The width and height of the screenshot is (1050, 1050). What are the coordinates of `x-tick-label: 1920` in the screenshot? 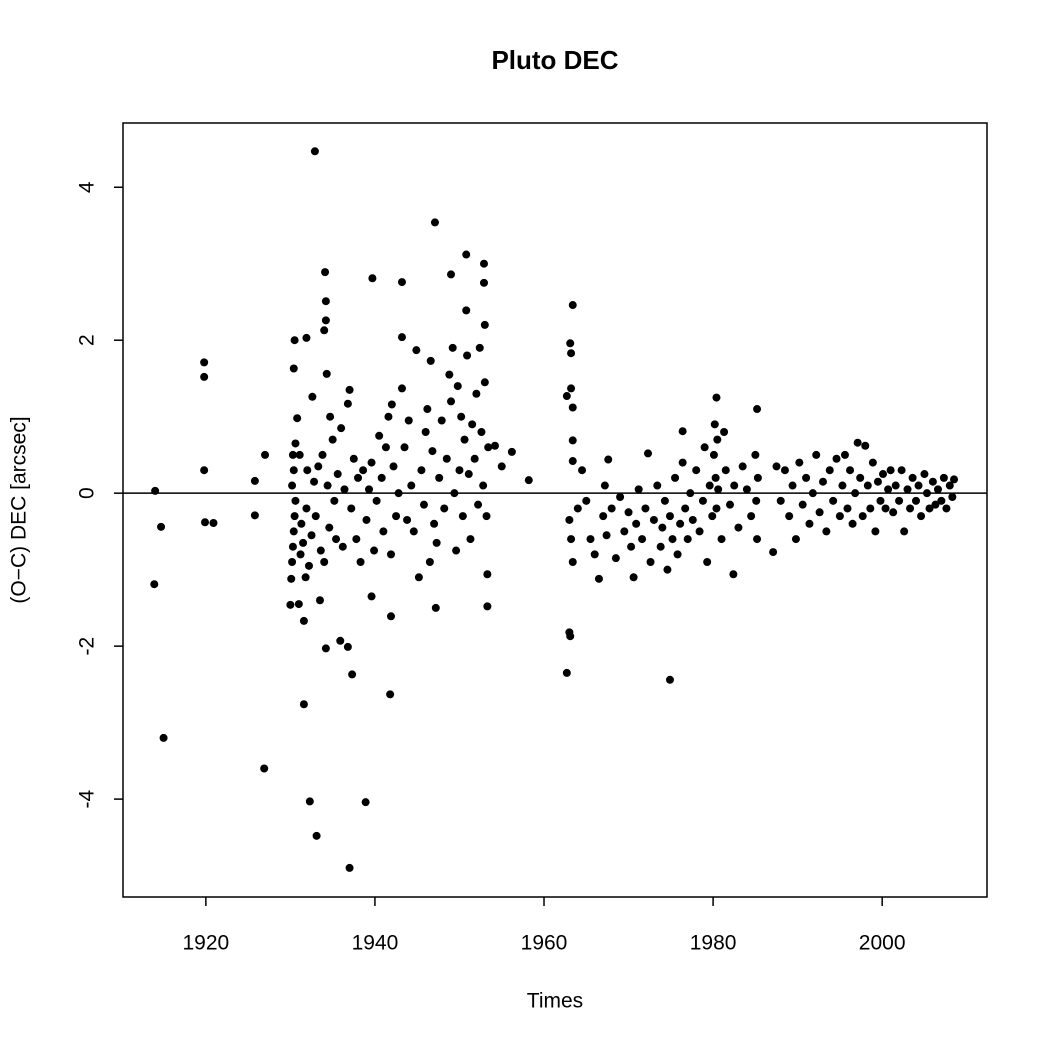 It's located at (205, 943).